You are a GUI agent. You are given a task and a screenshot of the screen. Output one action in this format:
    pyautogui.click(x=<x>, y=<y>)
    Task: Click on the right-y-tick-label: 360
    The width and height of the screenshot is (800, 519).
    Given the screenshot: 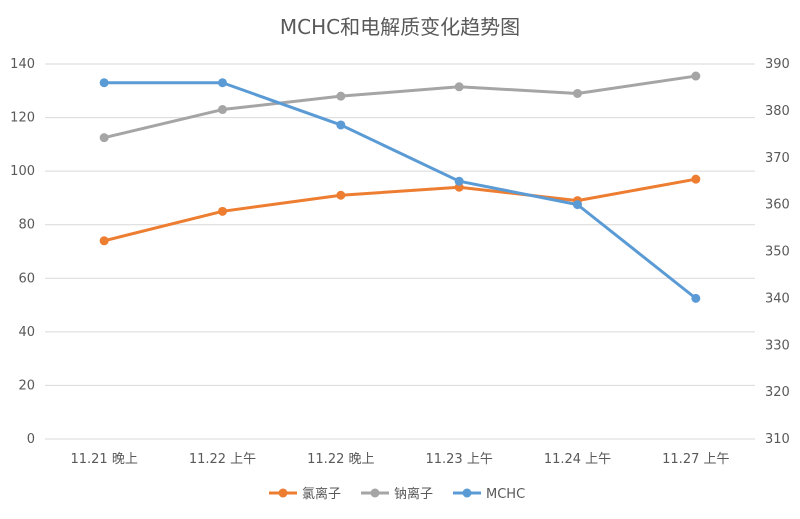 What is the action you would take?
    pyautogui.click(x=777, y=205)
    